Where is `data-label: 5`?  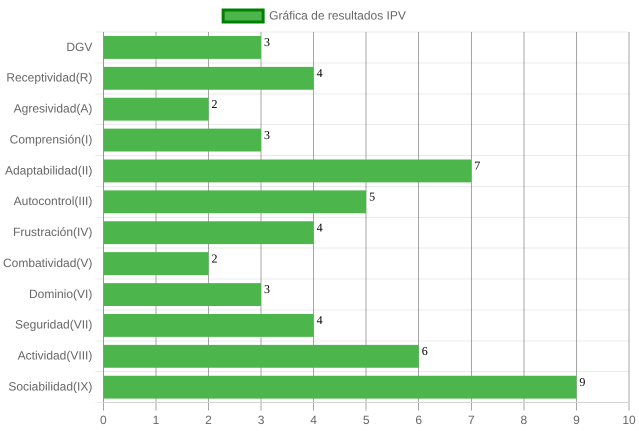 data-label: 5 is located at coordinates (372, 197).